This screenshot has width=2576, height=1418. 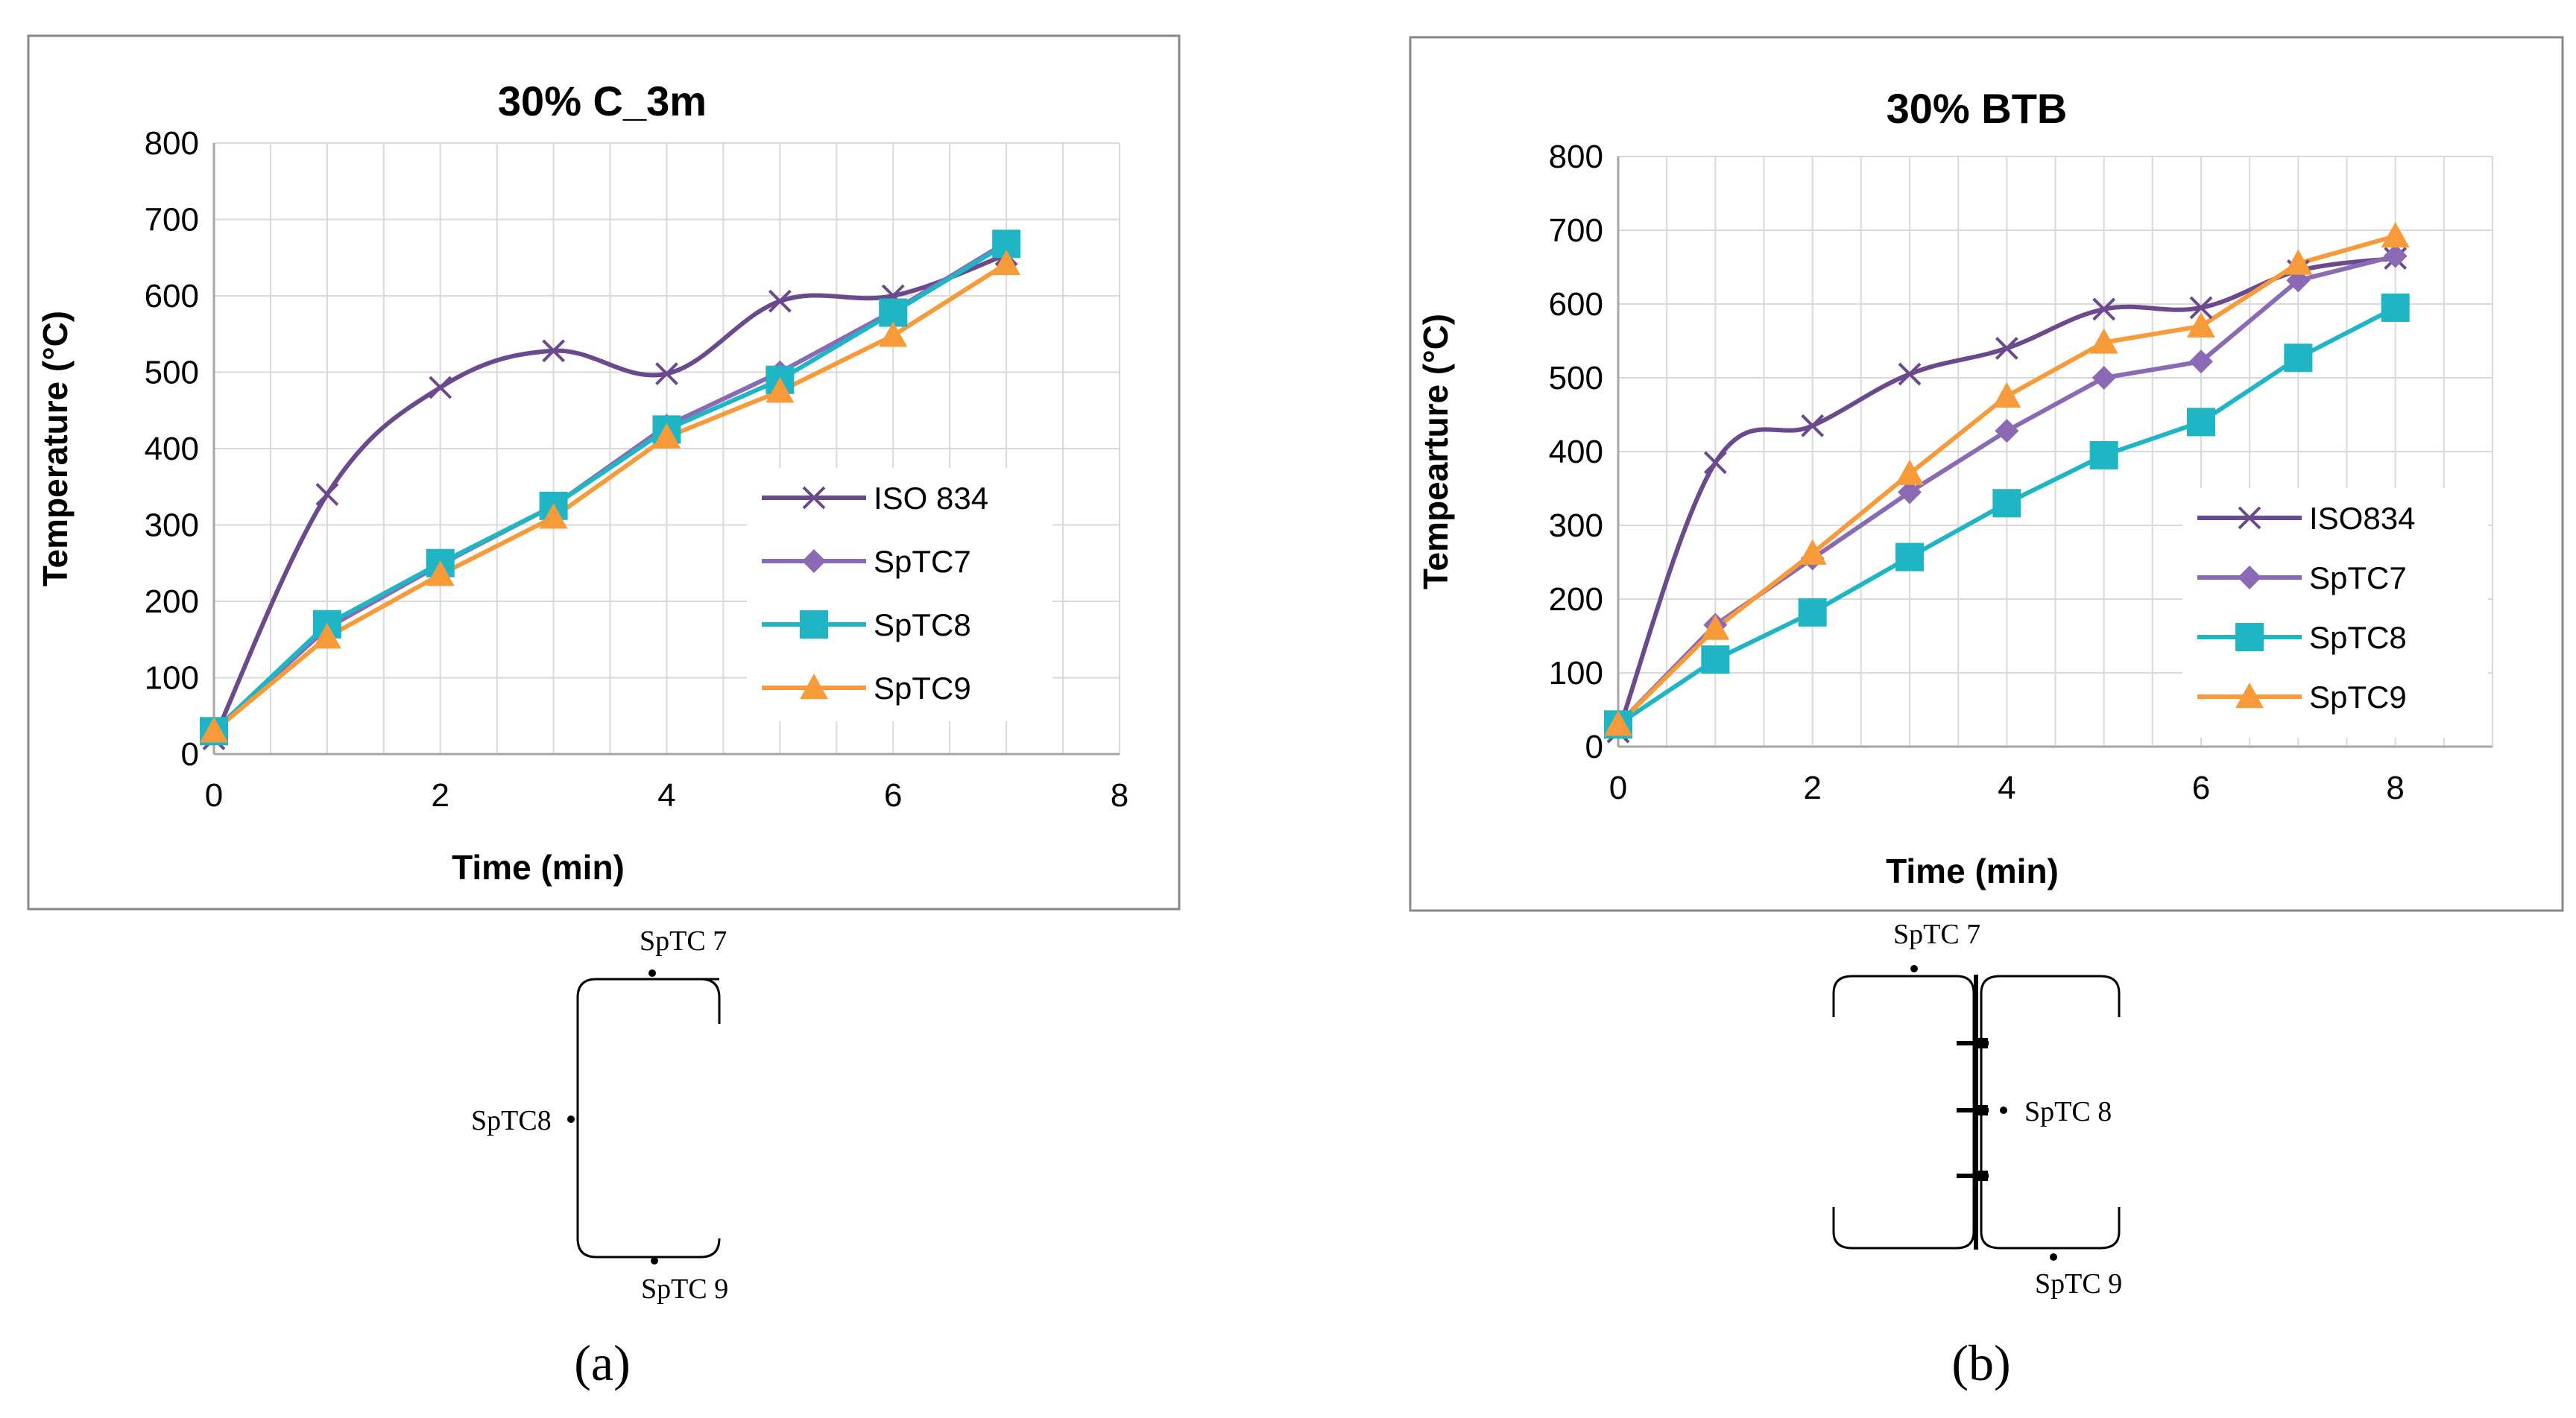 I want to click on caption-a: (a), so click(x=602, y=1363).